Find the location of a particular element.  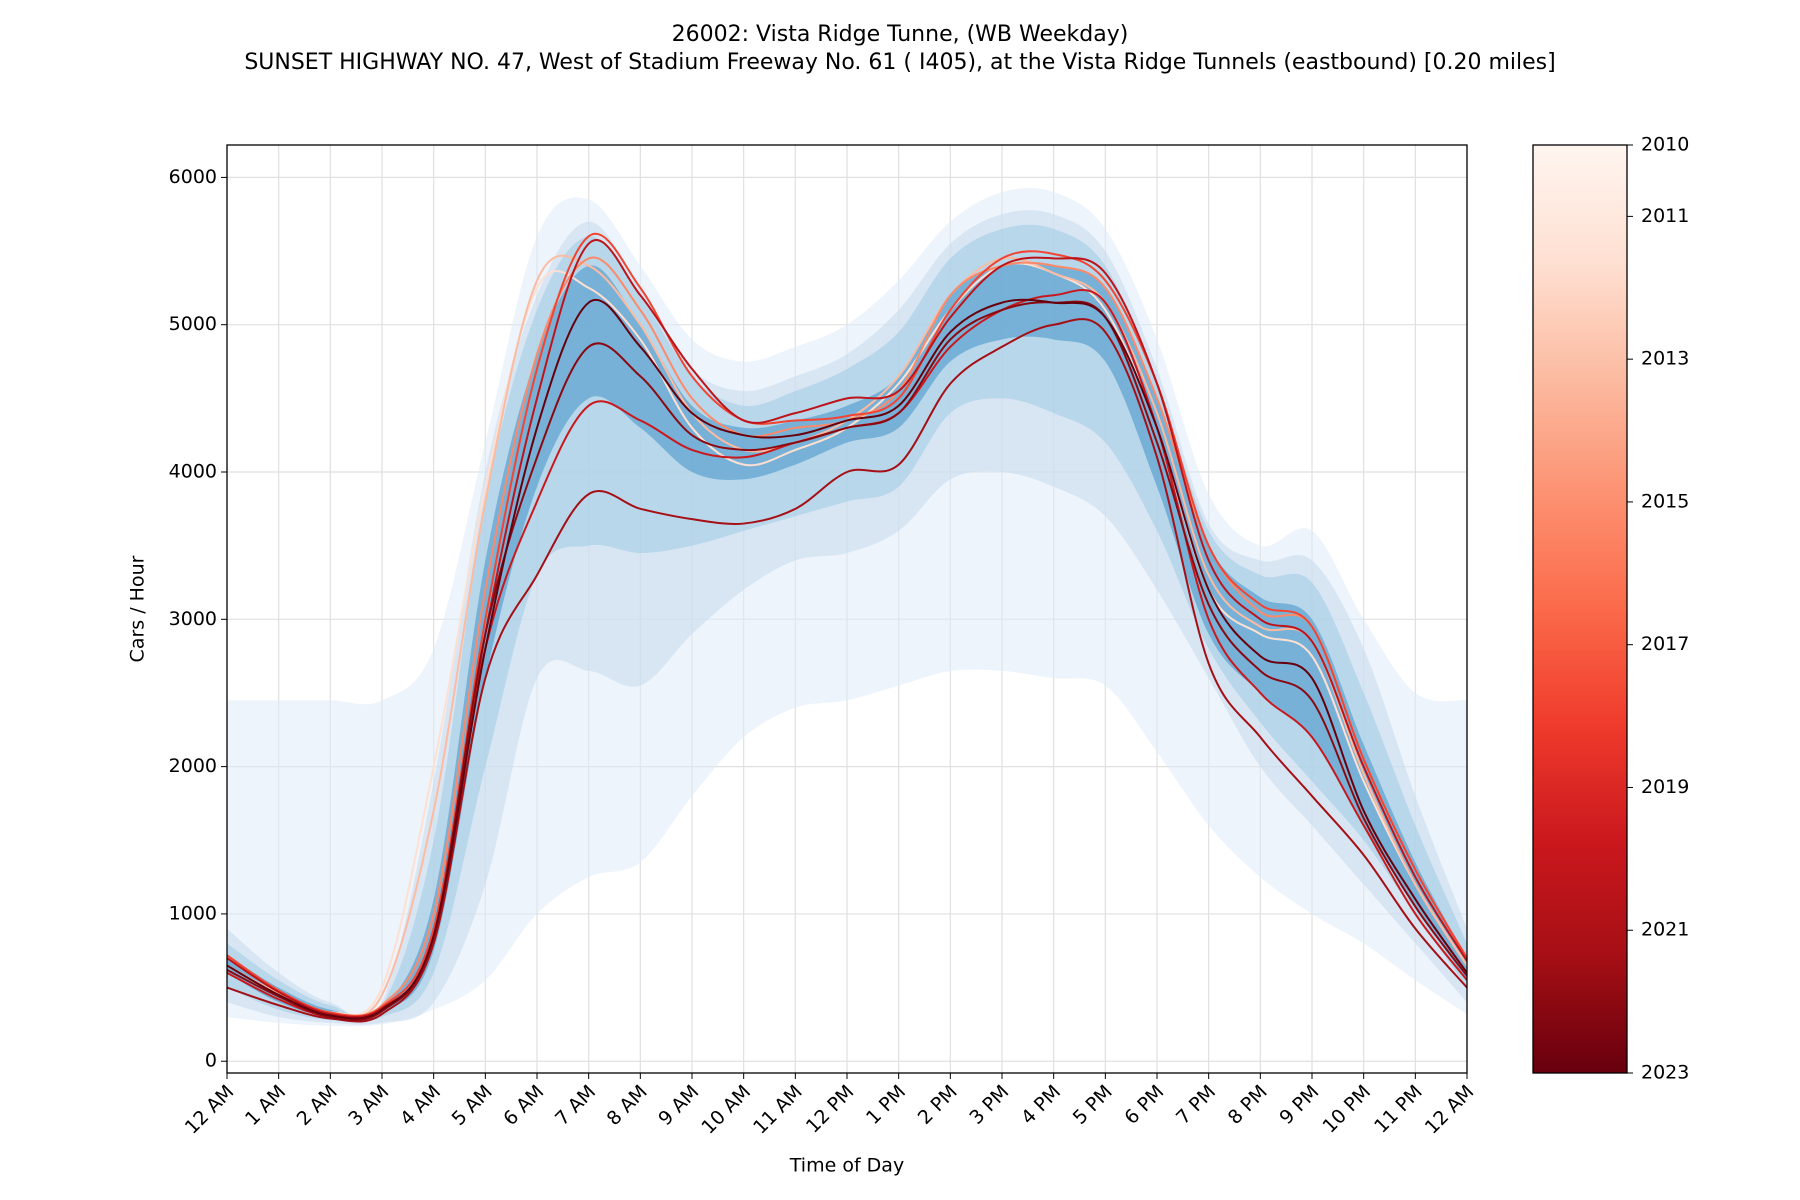

x-tick-label: 11 PM is located at coordinates (1398, 1109).